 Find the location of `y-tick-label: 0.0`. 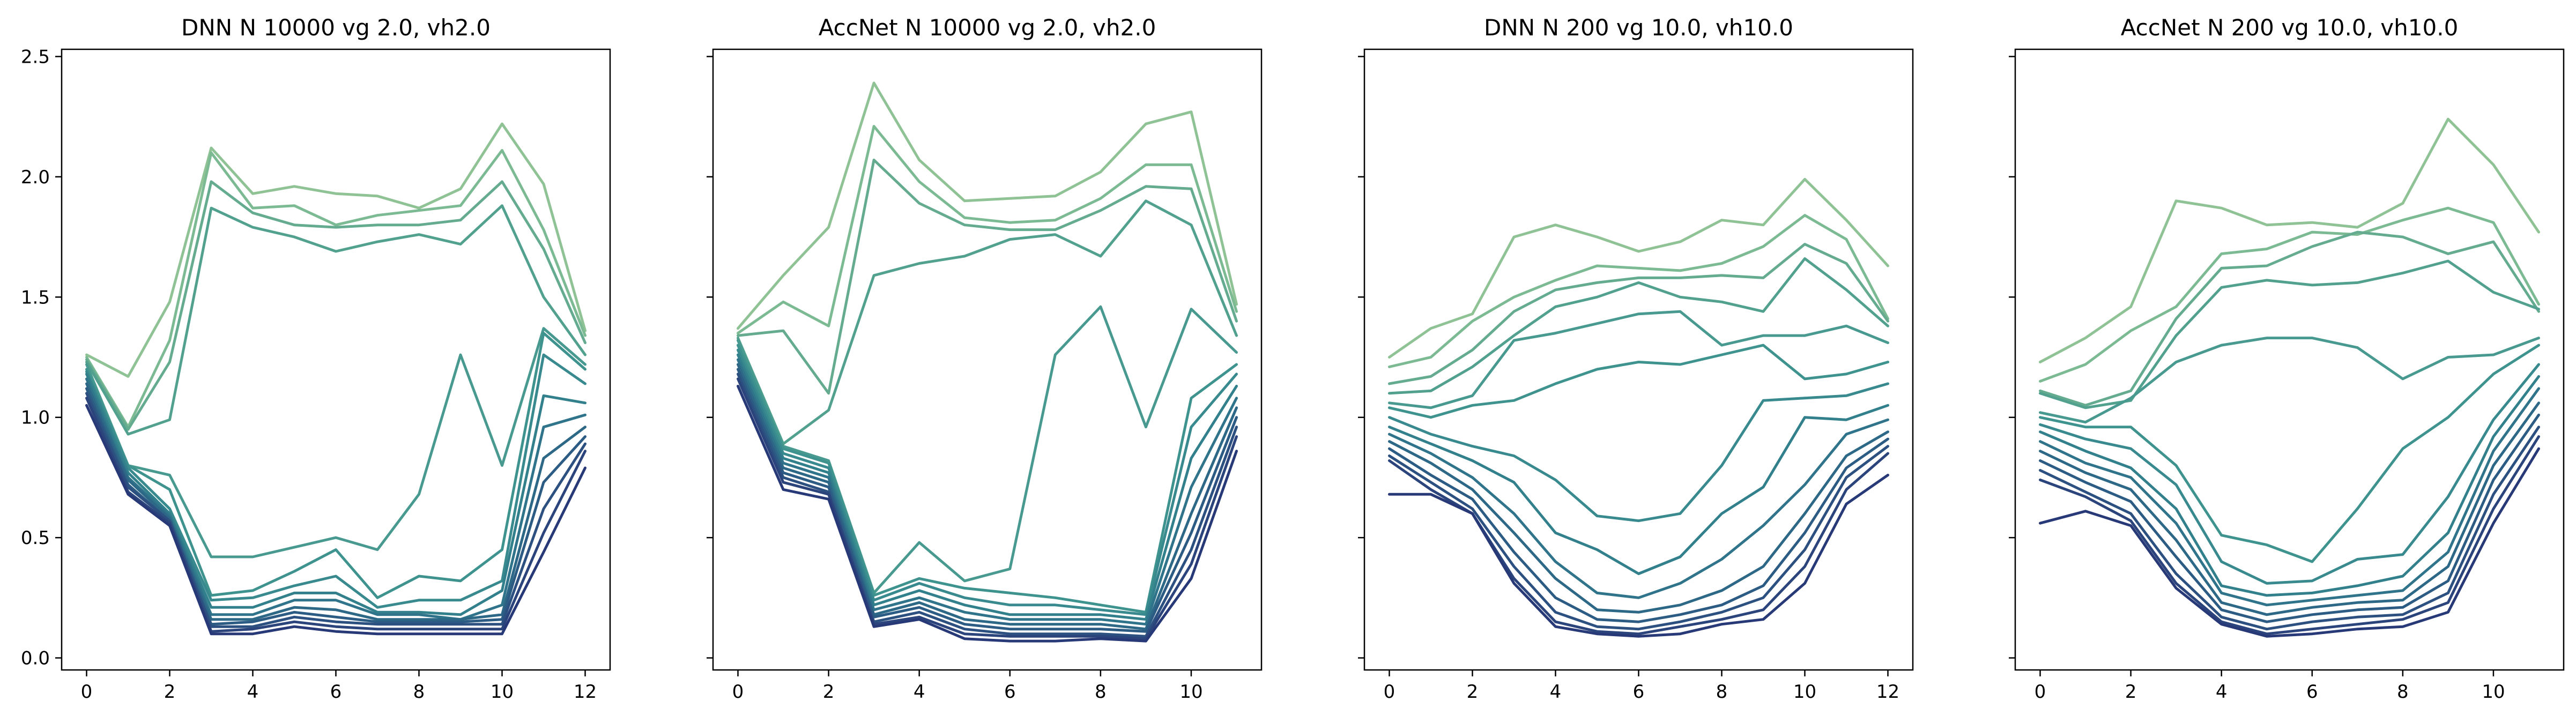

y-tick-label: 0.0 is located at coordinates (36, 658).